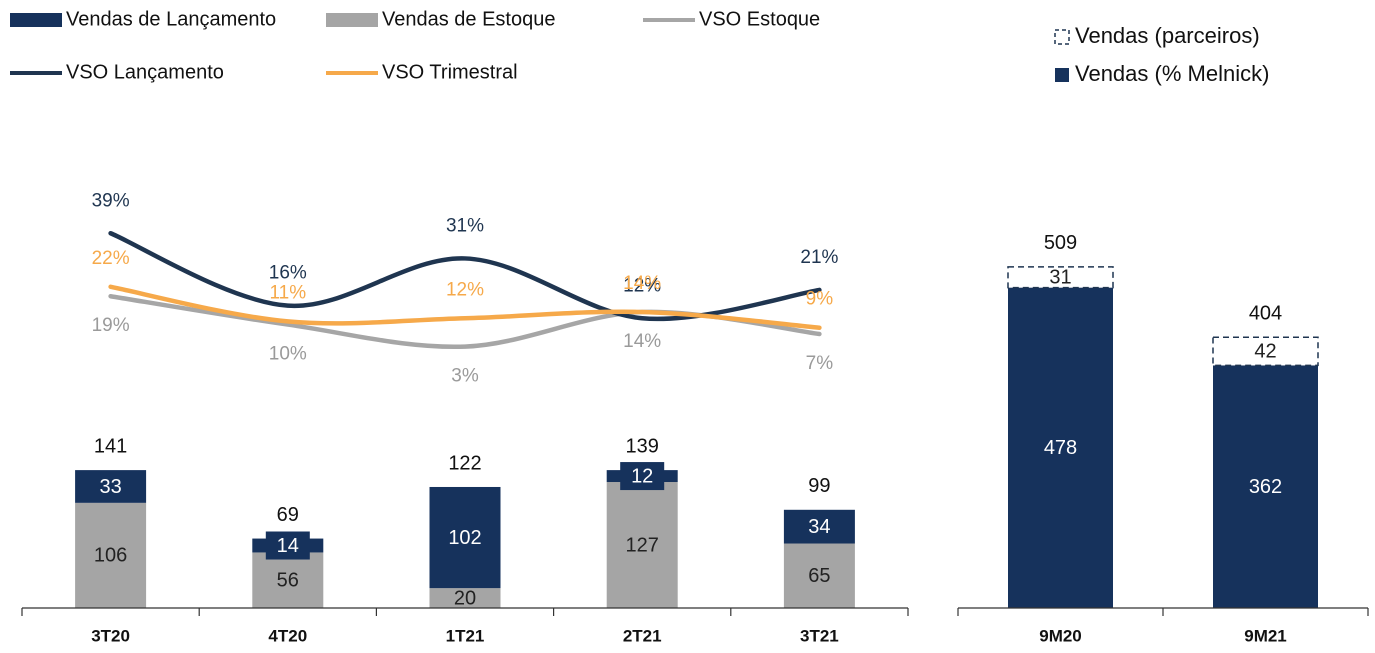  I want to click on line-label: 16%, so click(288, 273).